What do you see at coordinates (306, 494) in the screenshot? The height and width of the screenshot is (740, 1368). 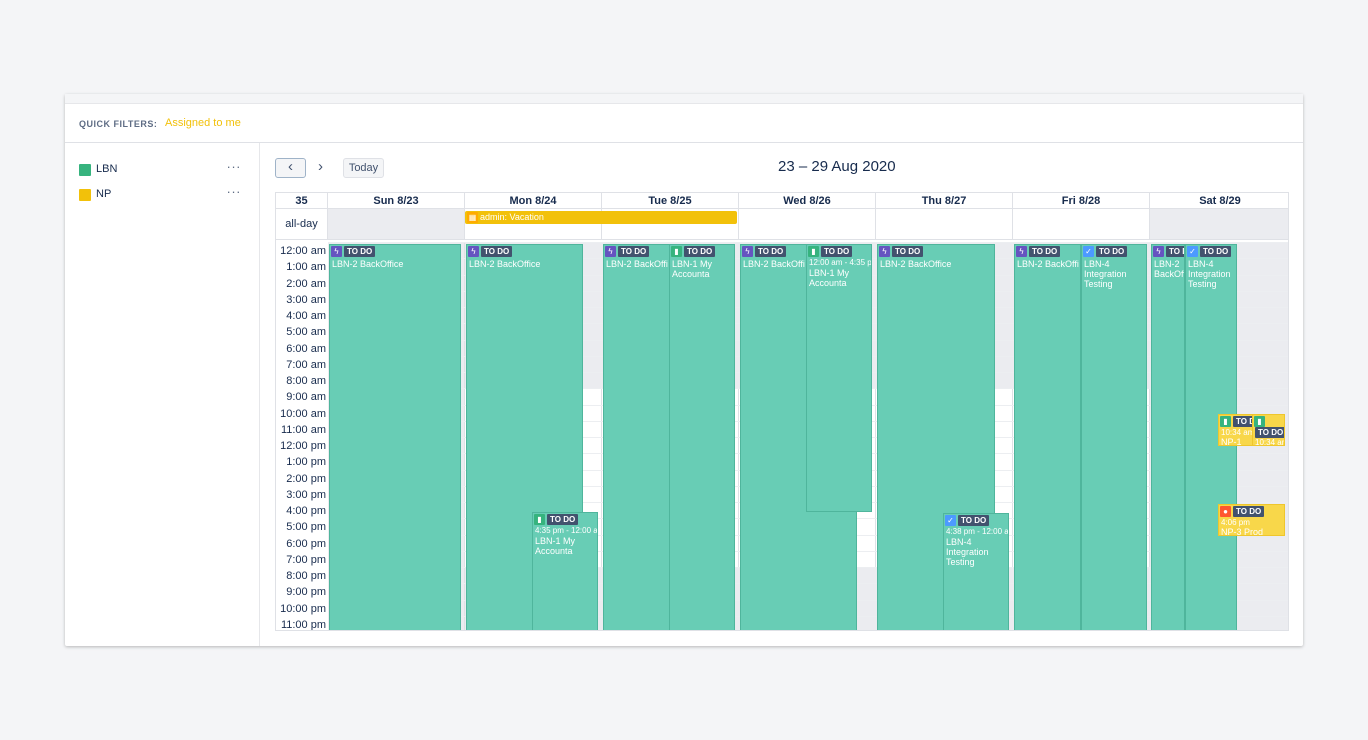 I see `hour-label: 3:00 pm` at bounding box center [306, 494].